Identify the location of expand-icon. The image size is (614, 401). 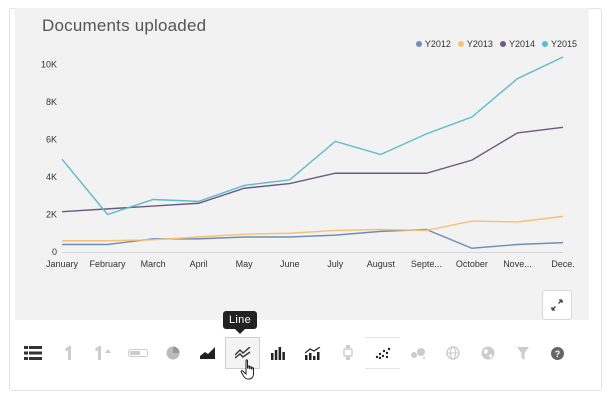
(557, 305).